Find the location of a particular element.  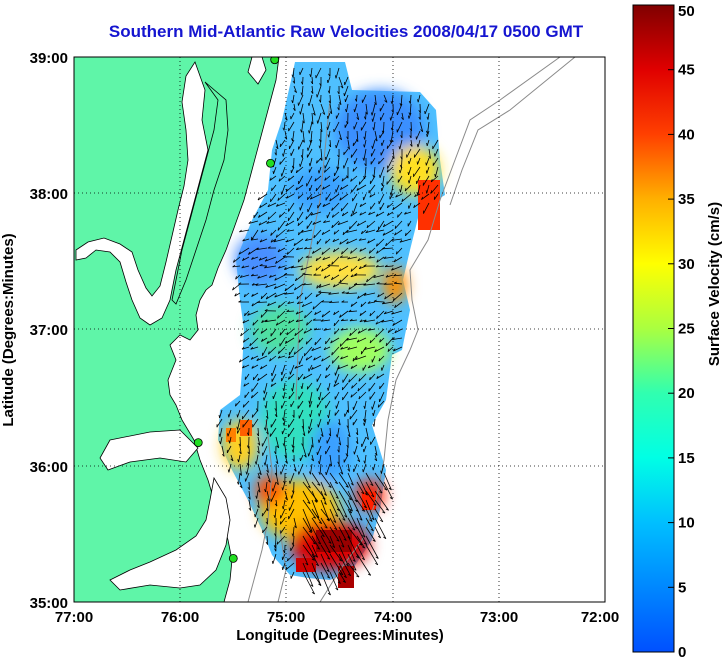

colorbar-gradient is located at coordinates (653, 328).